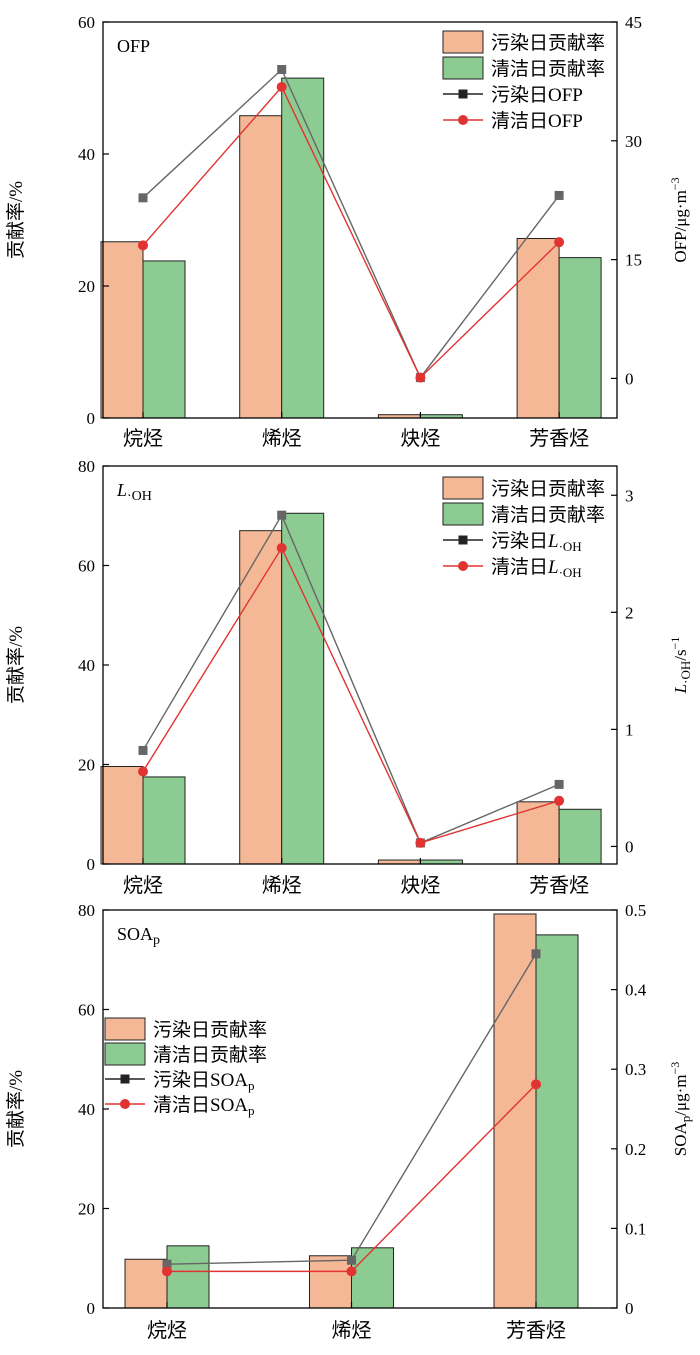  What do you see at coordinates (635, 1149) in the screenshot?
I see `y2-tick-label-2-2: 0.2` at bounding box center [635, 1149].